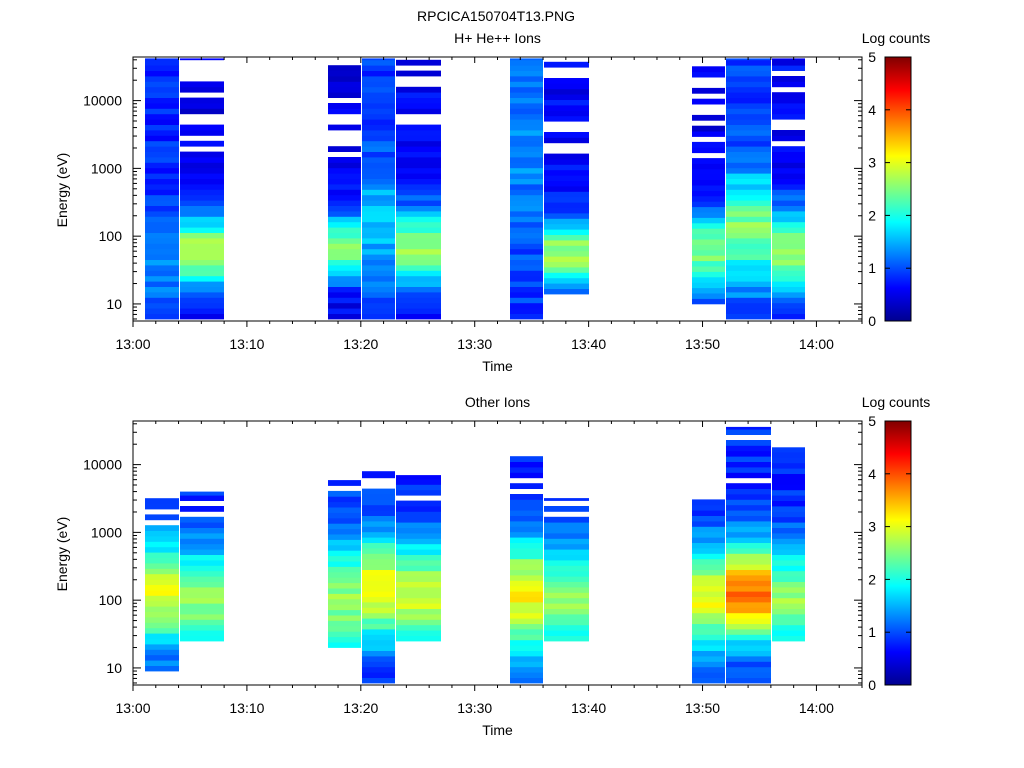  Describe the element at coordinates (872, 321) in the screenshot. I see `colorbar-tick-label: 0` at that location.